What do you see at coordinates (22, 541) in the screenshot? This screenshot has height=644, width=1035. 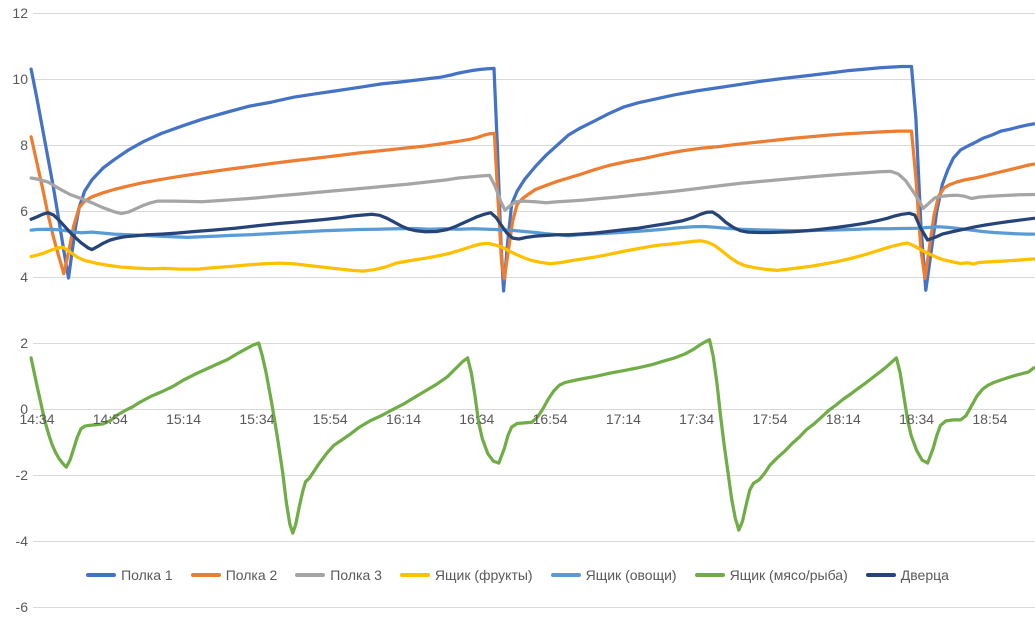 I see `y-axis-tick-label: -4` at bounding box center [22, 541].